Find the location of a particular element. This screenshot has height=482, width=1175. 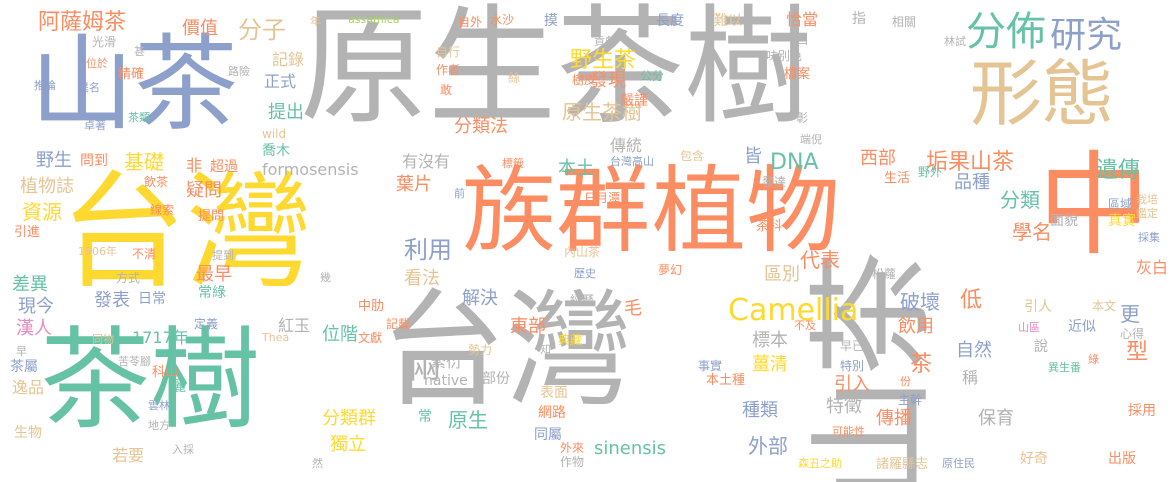

word: 採集 is located at coordinates (1149, 237).